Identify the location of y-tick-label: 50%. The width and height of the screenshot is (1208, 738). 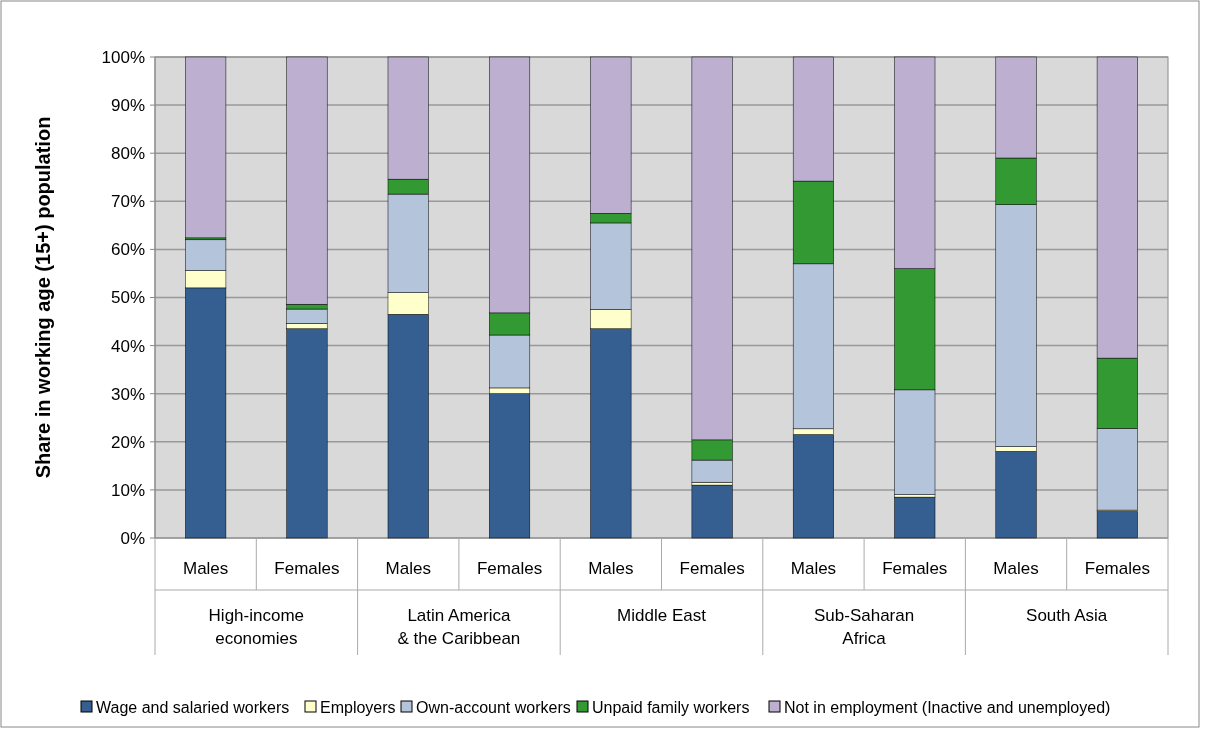
(127, 298).